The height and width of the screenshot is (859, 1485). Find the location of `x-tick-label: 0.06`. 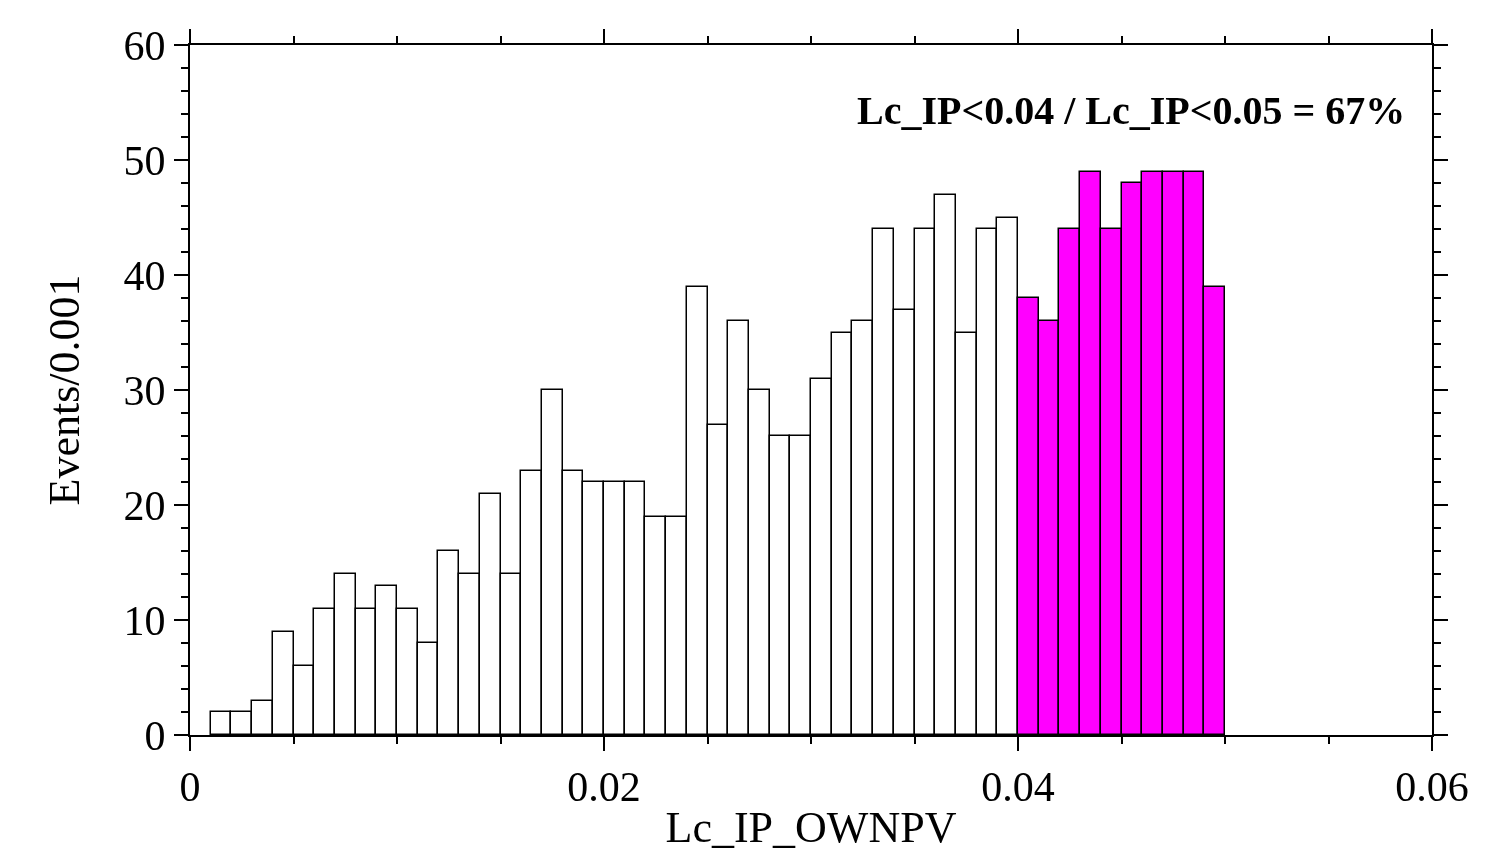

x-tick-label: 0.06 is located at coordinates (1432, 787).